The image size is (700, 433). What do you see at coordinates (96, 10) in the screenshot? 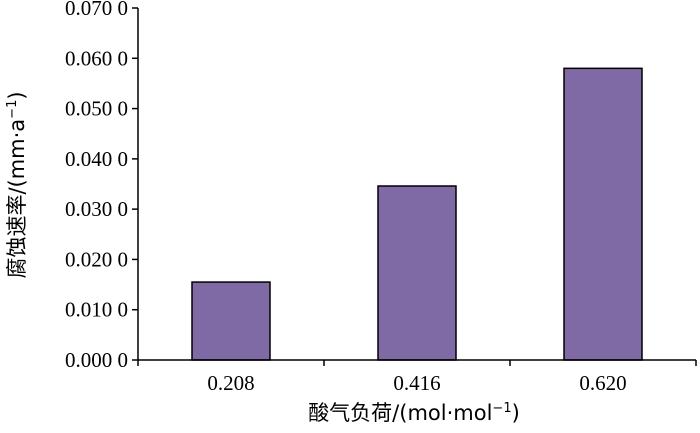
I see `y-tick-label: 0.070 0` at bounding box center [96, 10].